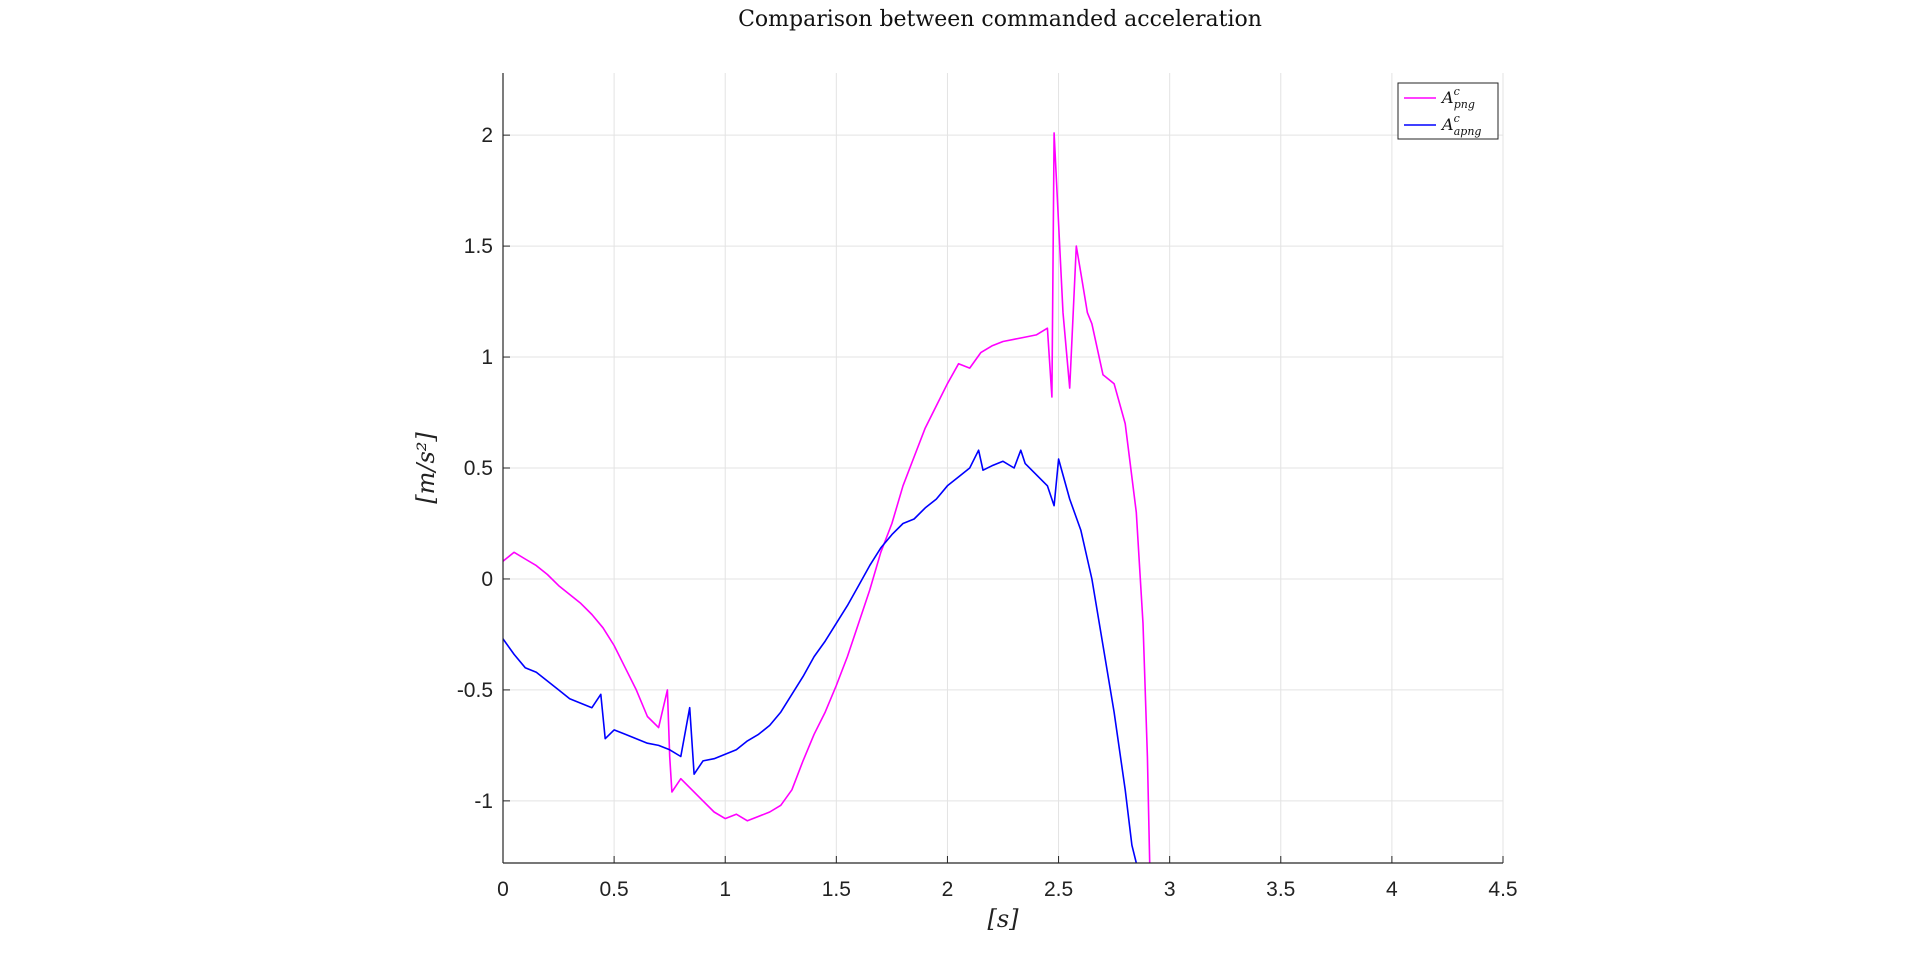 The image size is (1920, 963). I want to click on y-tick-label: 1.5, so click(478, 246).